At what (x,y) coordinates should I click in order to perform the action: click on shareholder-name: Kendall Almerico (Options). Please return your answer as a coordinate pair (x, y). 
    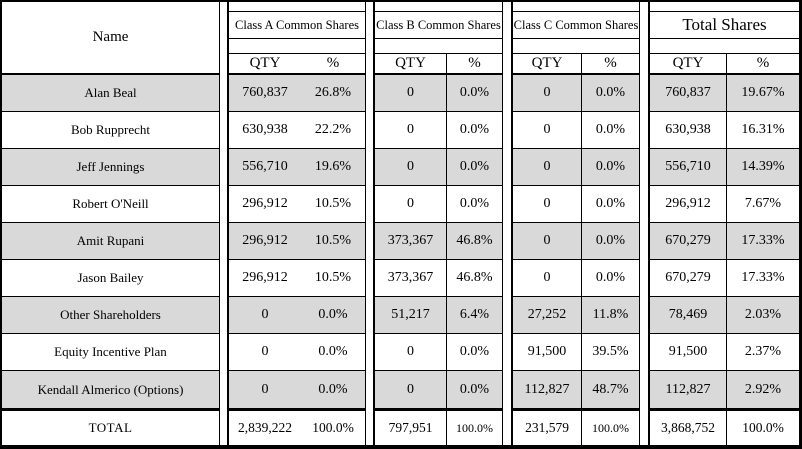
    Looking at the image, I should click on (110, 389).